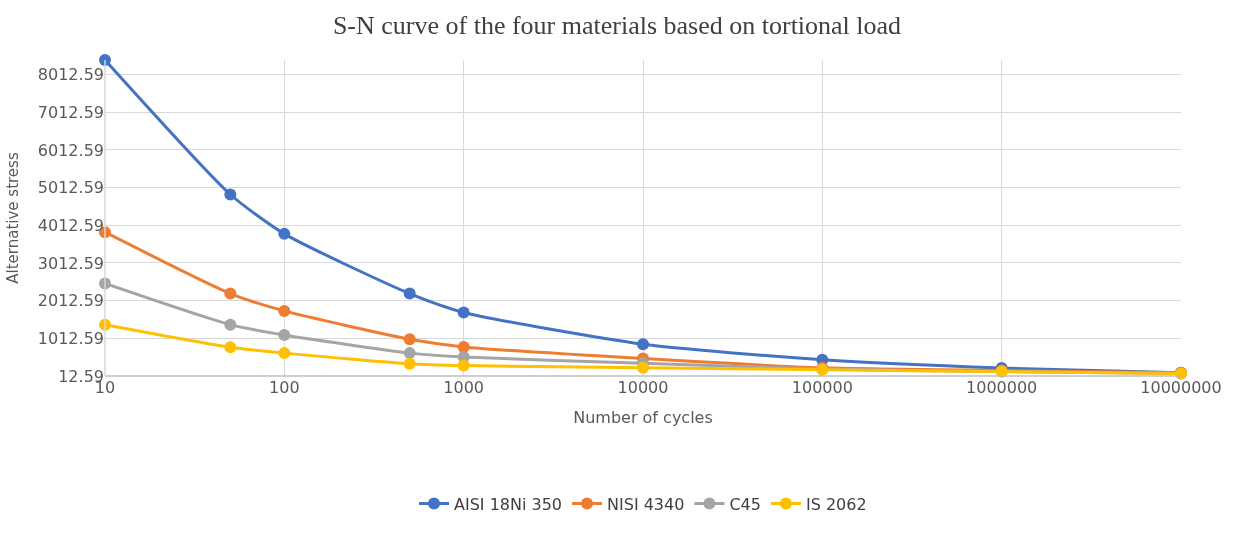 The width and height of the screenshot is (1234, 533). What do you see at coordinates (464, 387) in the screenshot?
I see `x-tick-label: 1000` at bounding box center [464, 387].